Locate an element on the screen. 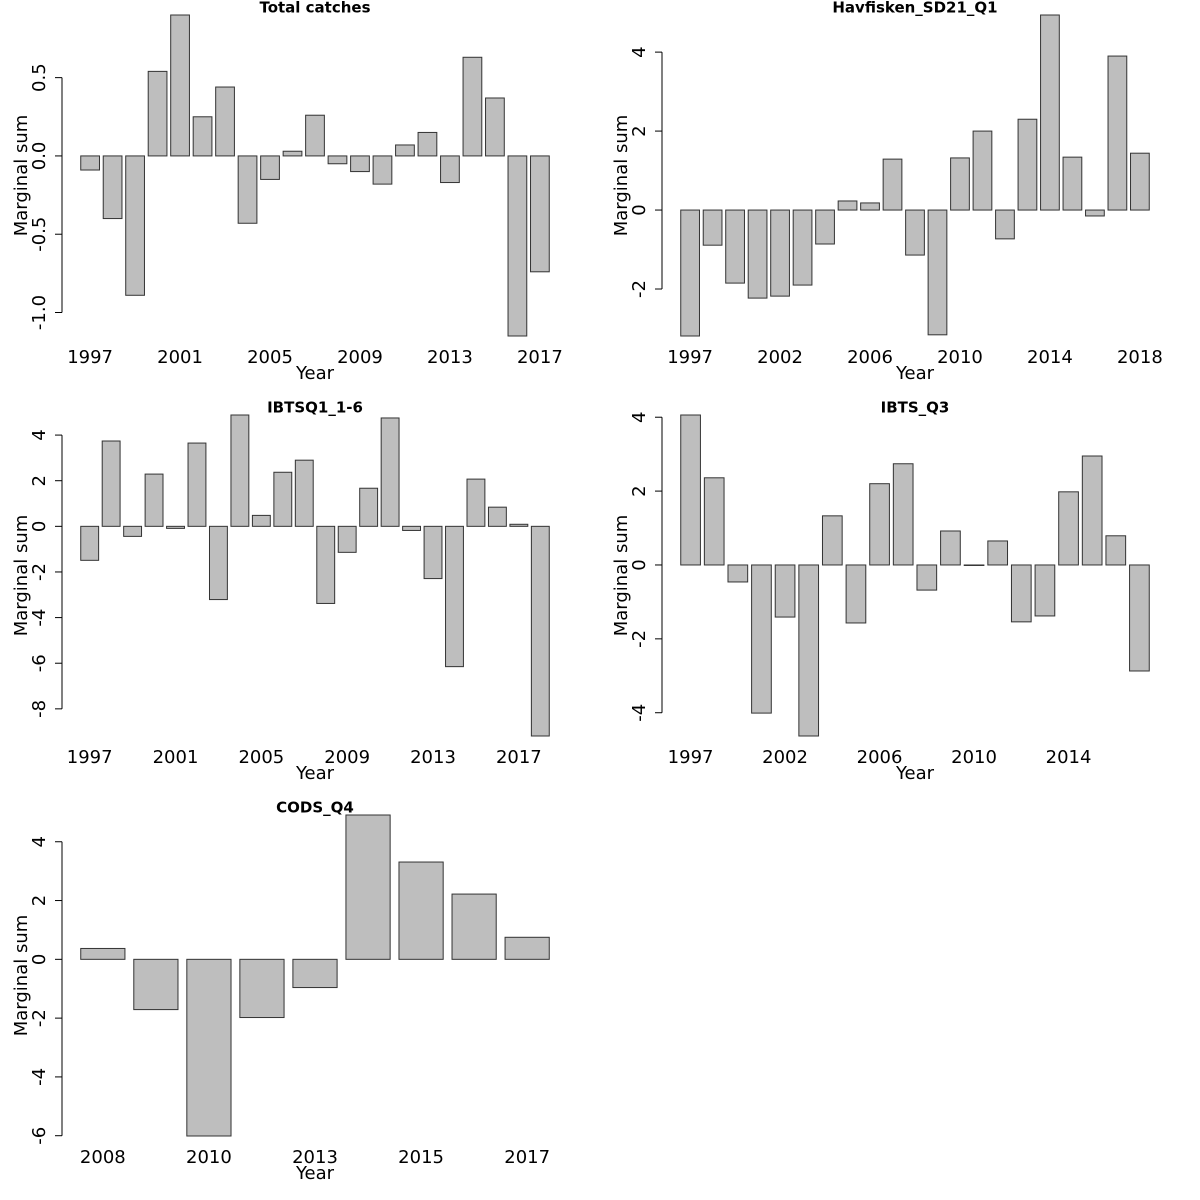  y-tick-label: 4 is located at coordinates (639, 416).